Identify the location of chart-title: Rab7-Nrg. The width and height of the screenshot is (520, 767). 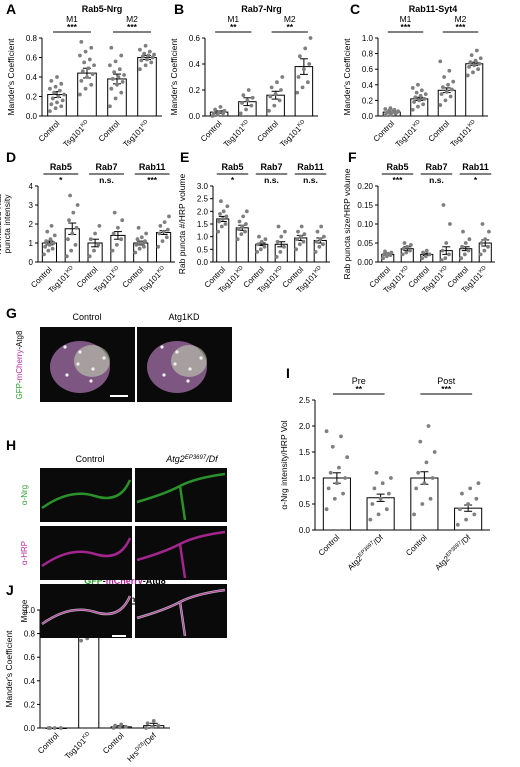
(261, 9).